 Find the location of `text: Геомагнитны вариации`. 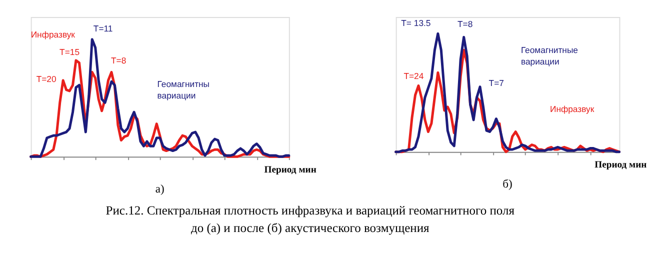

text: Геомагнитны вариации is located at coordinates (183, 89).